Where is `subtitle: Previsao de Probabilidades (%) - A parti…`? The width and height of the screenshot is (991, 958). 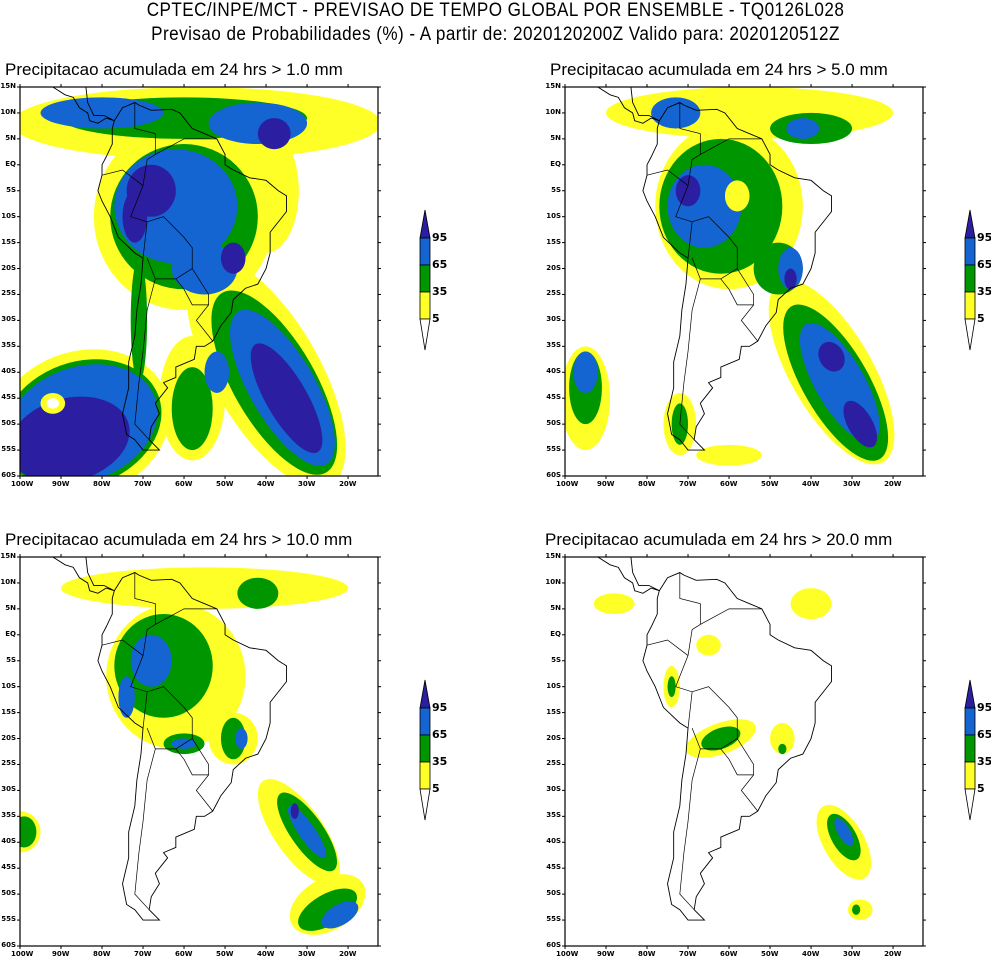 subtitle: Previsao de Probabilidades (%) - A parti… is located at coordinates (495, 34).